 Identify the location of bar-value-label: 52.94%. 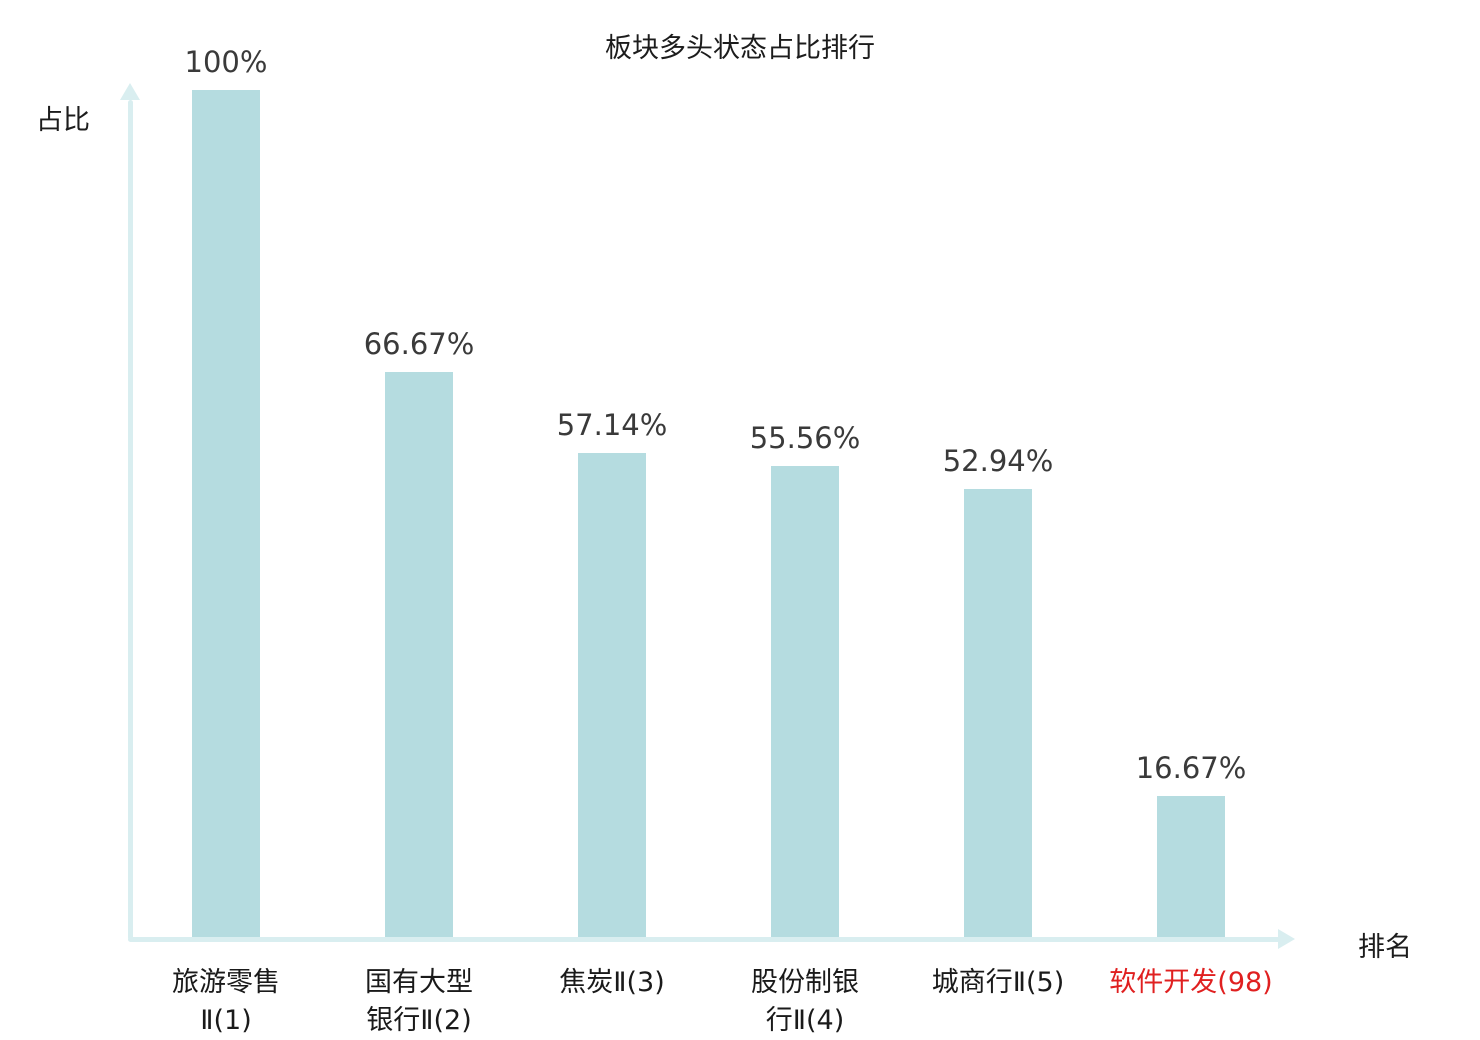
(998, 461).